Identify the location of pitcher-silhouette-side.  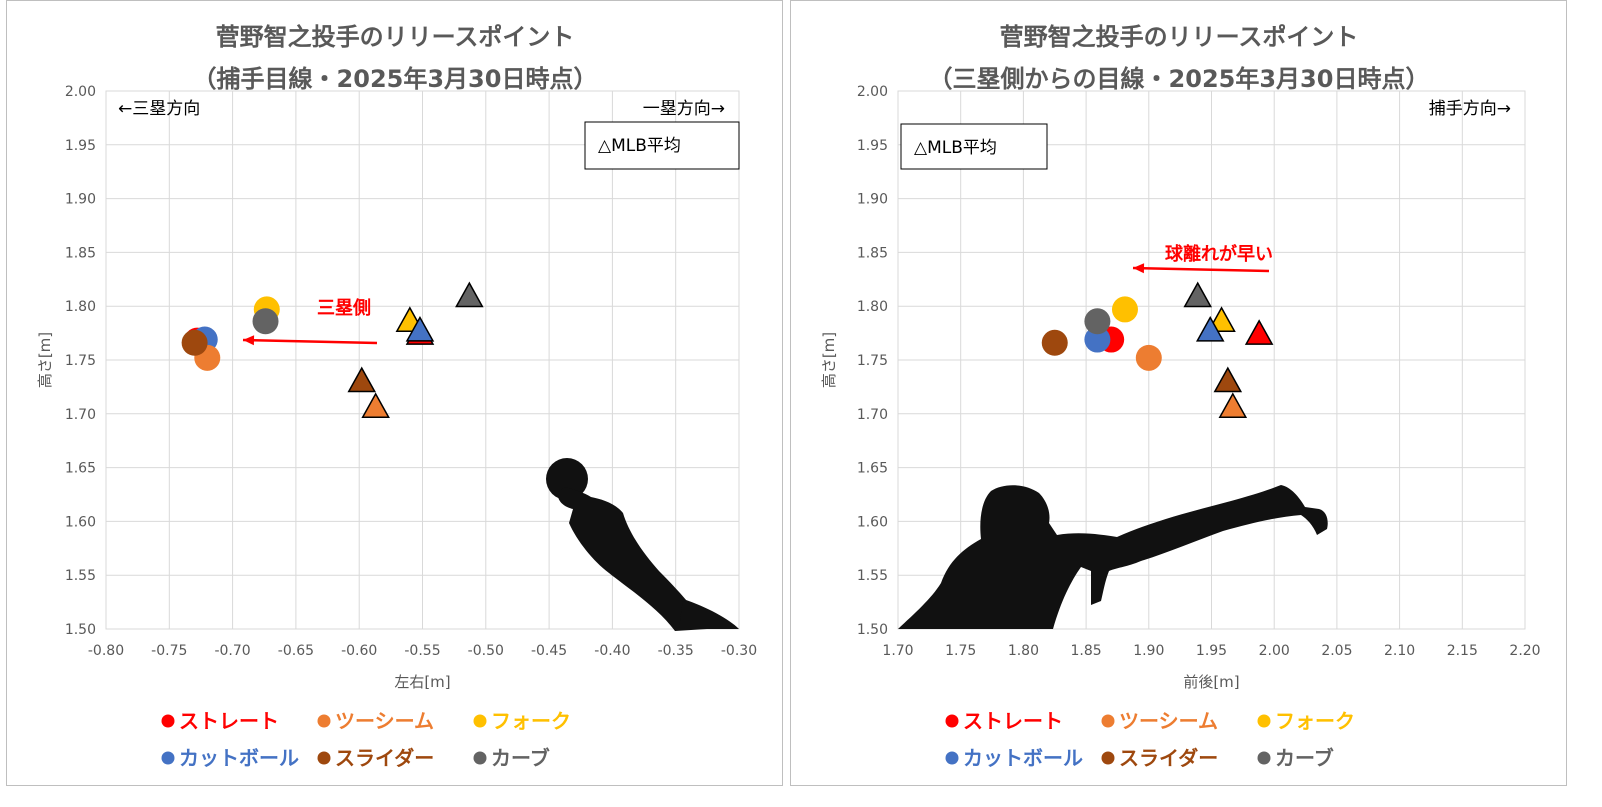
(1113, 557).